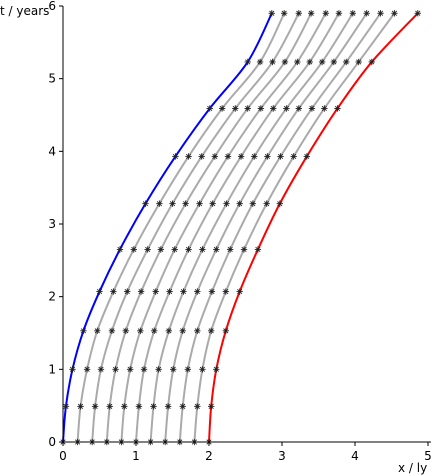 The height and width of the screenshot is (476, 432). Describe the element at coordinates (63, 456) in the screenshot. I see `x-tick-label: 0` at that location.